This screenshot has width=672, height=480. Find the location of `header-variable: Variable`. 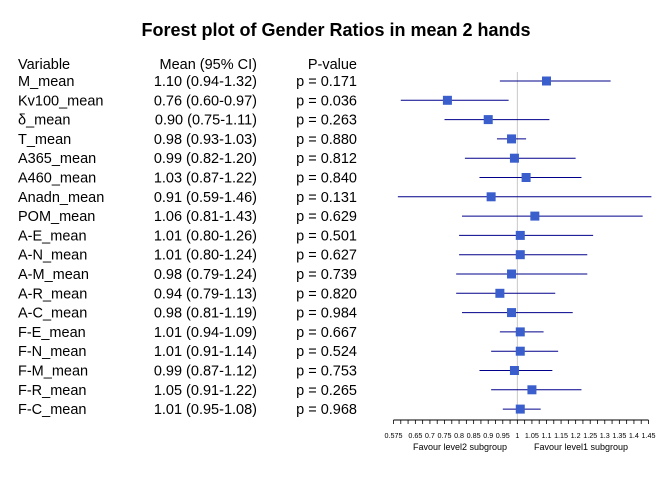

header-variable: Variable is located at coordinates (44, 65).